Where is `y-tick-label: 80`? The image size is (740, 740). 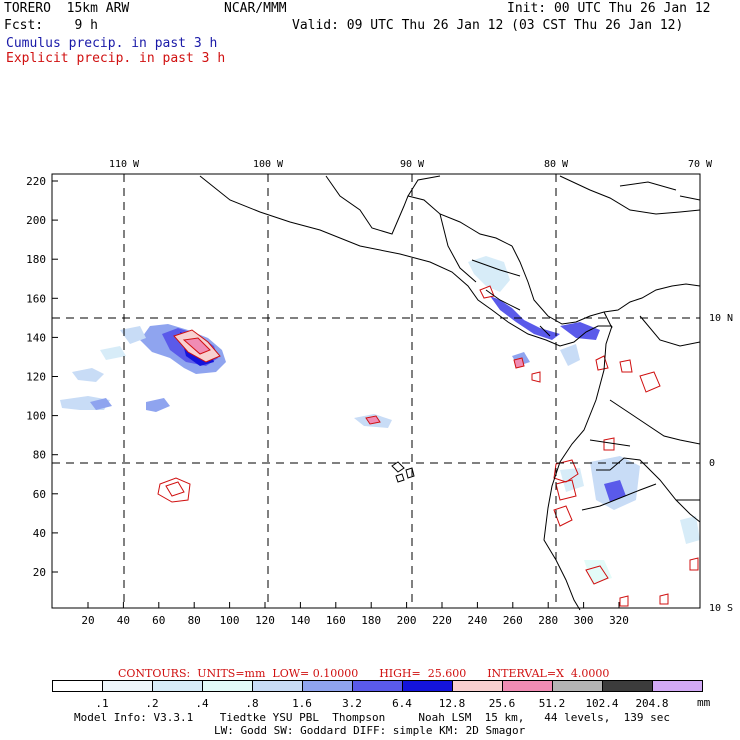
y-tick-label: 80 is located at coordinates (39, 455).